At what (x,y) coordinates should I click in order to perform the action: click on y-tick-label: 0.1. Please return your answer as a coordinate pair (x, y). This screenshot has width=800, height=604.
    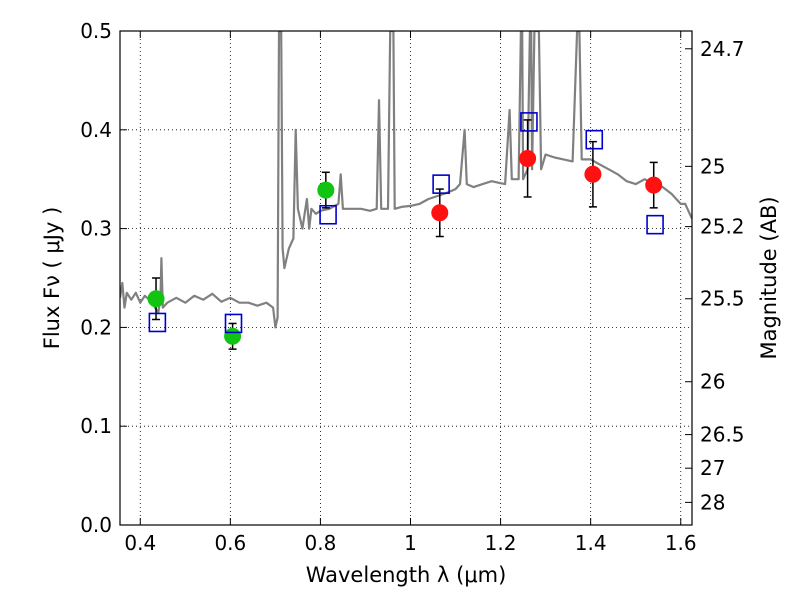
    Looking at the image, I should click on (96, 426).